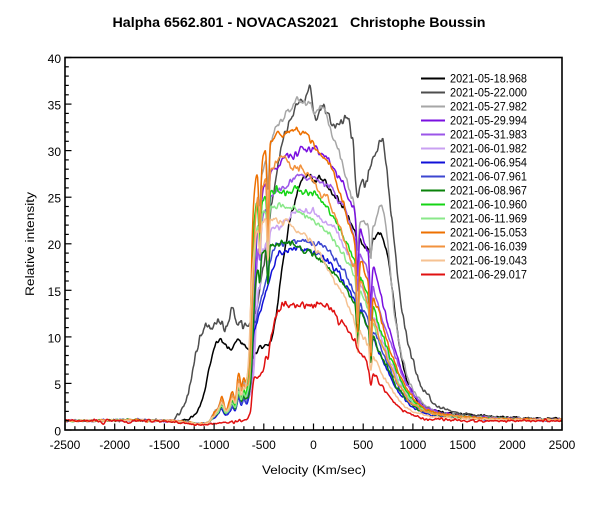 This screenshot has width=600, height=505. What do you see at coordinates (363, 445) in the screenshot?
I see `svg-text: 500` at bounding box center [363, 445].